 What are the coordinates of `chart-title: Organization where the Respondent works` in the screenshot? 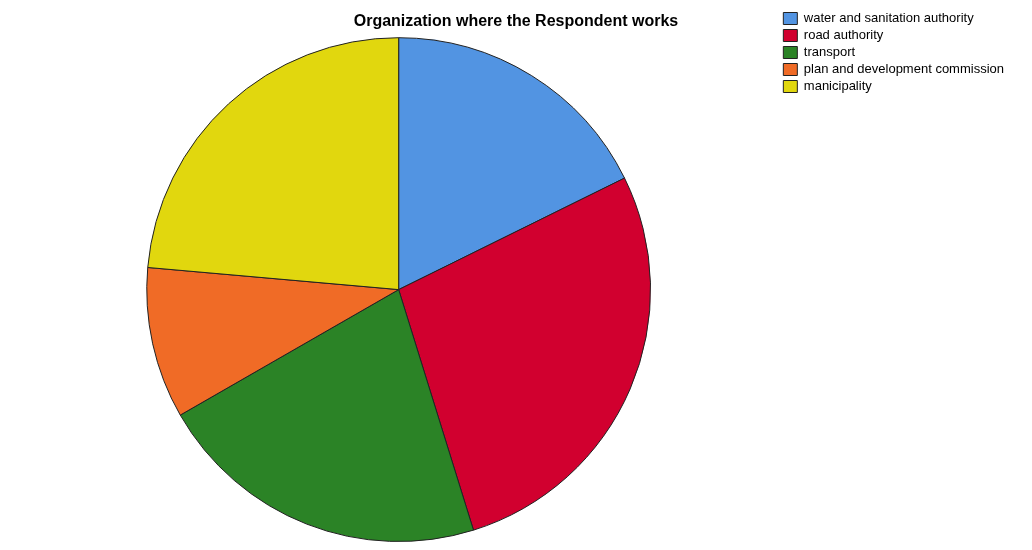 It's located at (516, 21).